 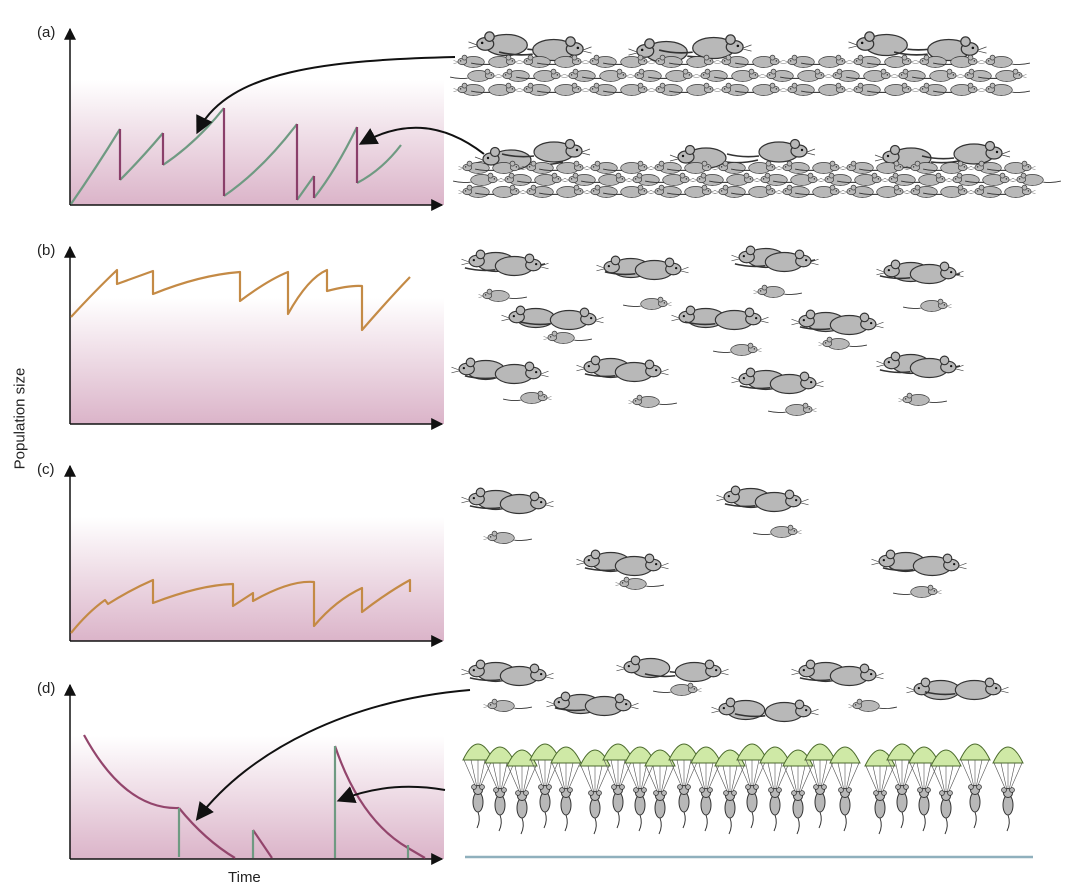 What do you see at coordinates (254, 337) in the screenshot?
I see `panel-b` at bounding box center [254, 337].